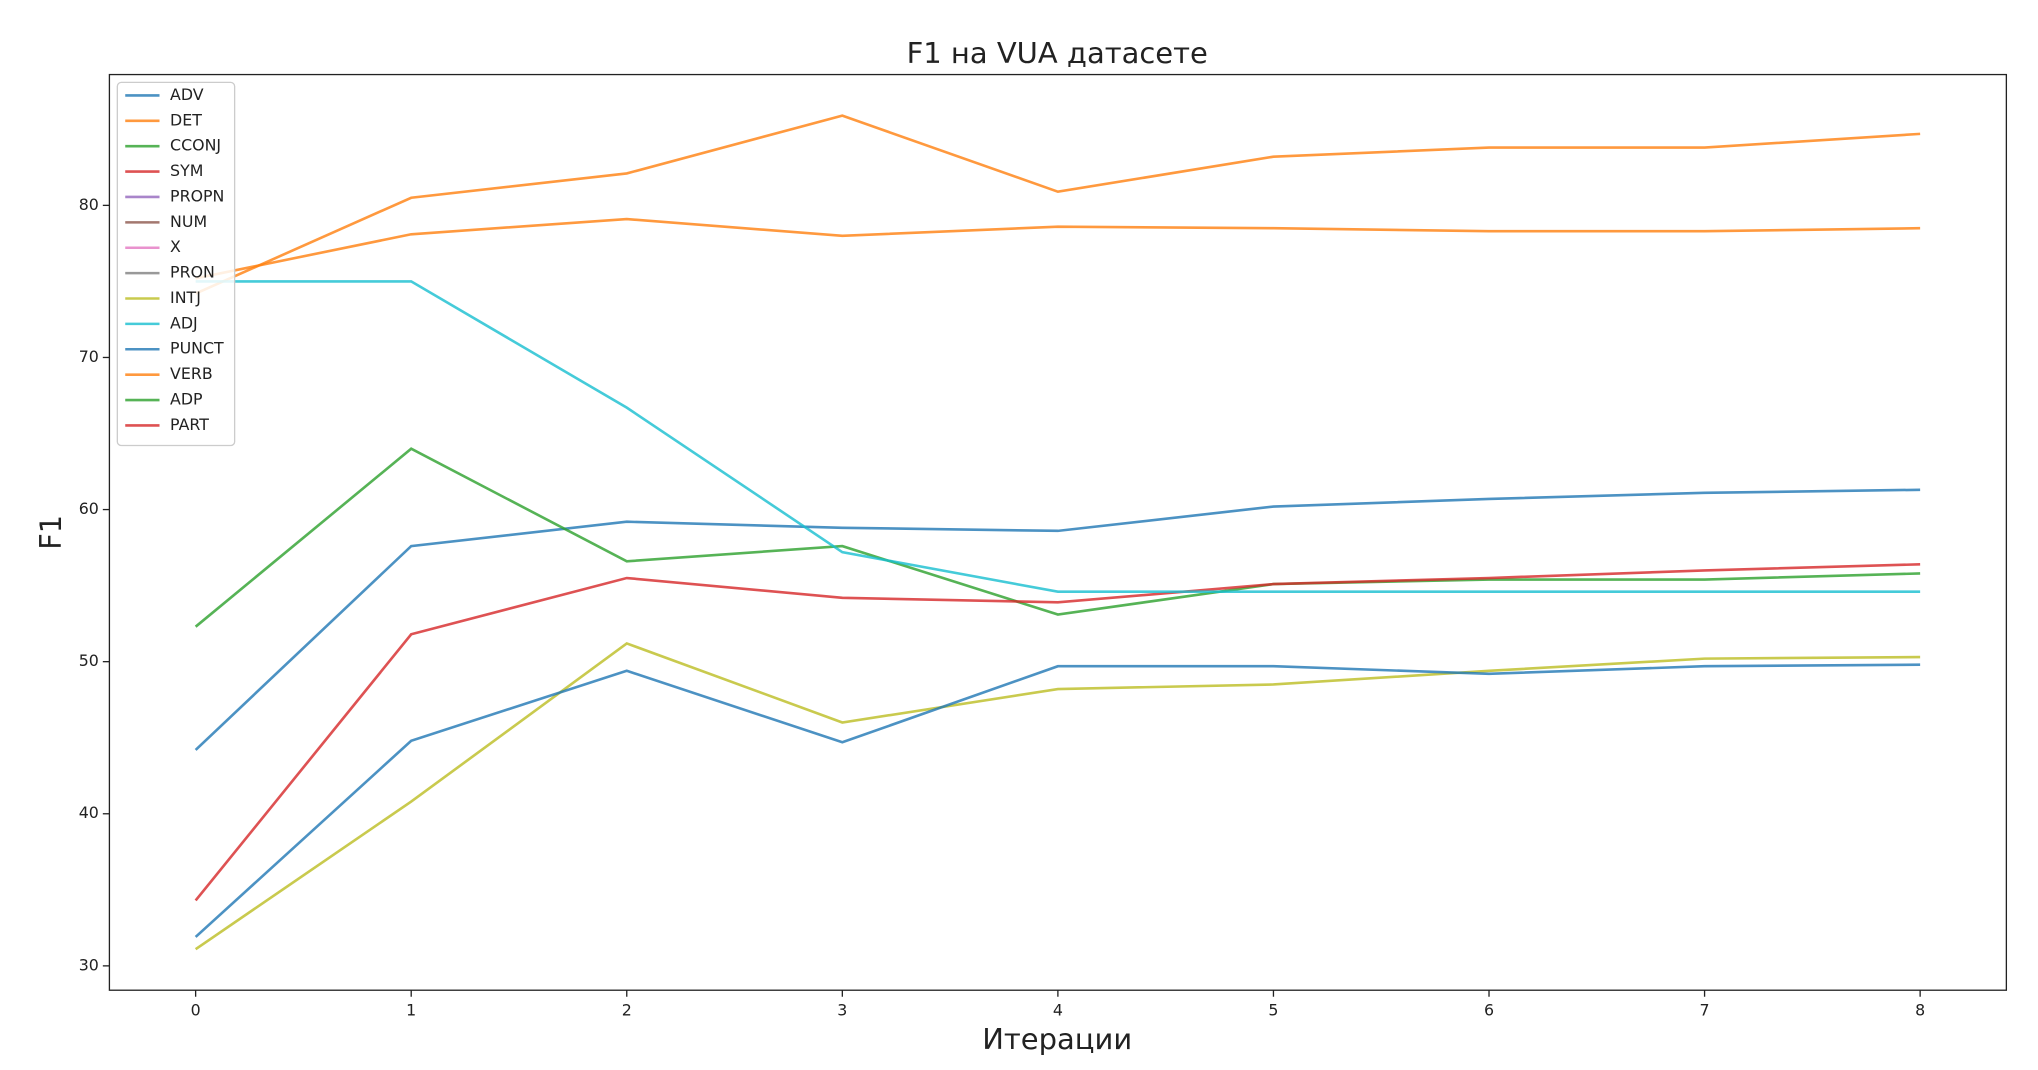 This screenshot has width=2038, height=1070. I want to click on legend-label: PART, so click(189, 424).